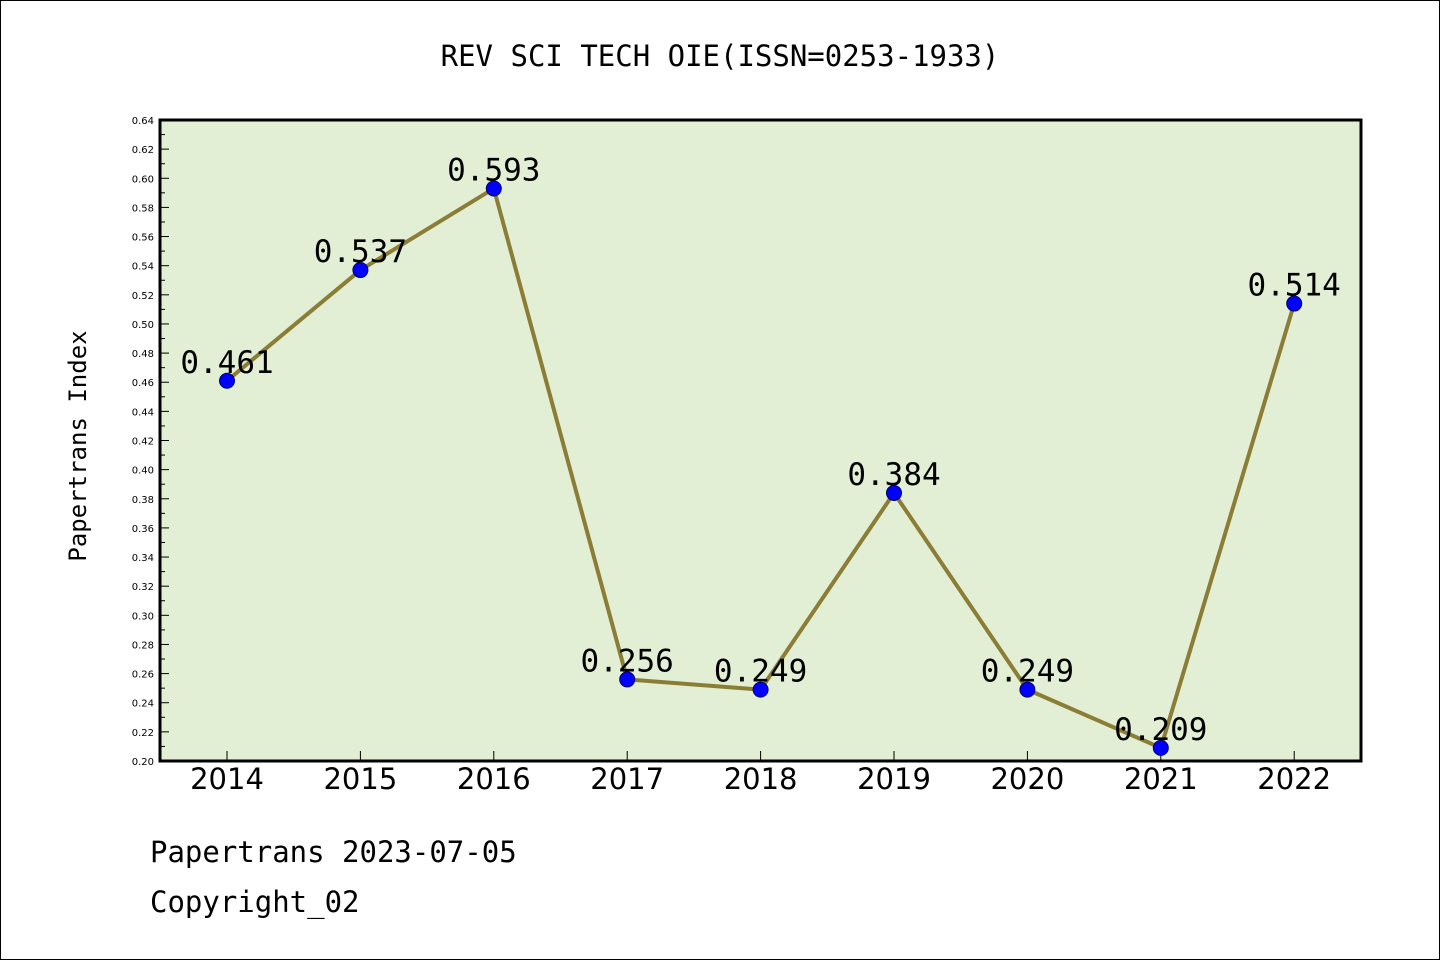  What do you see at coordinates (143, 412) in the screenshot?
I see `y-tick-label: 0.44` at bounding box center [143, 412].